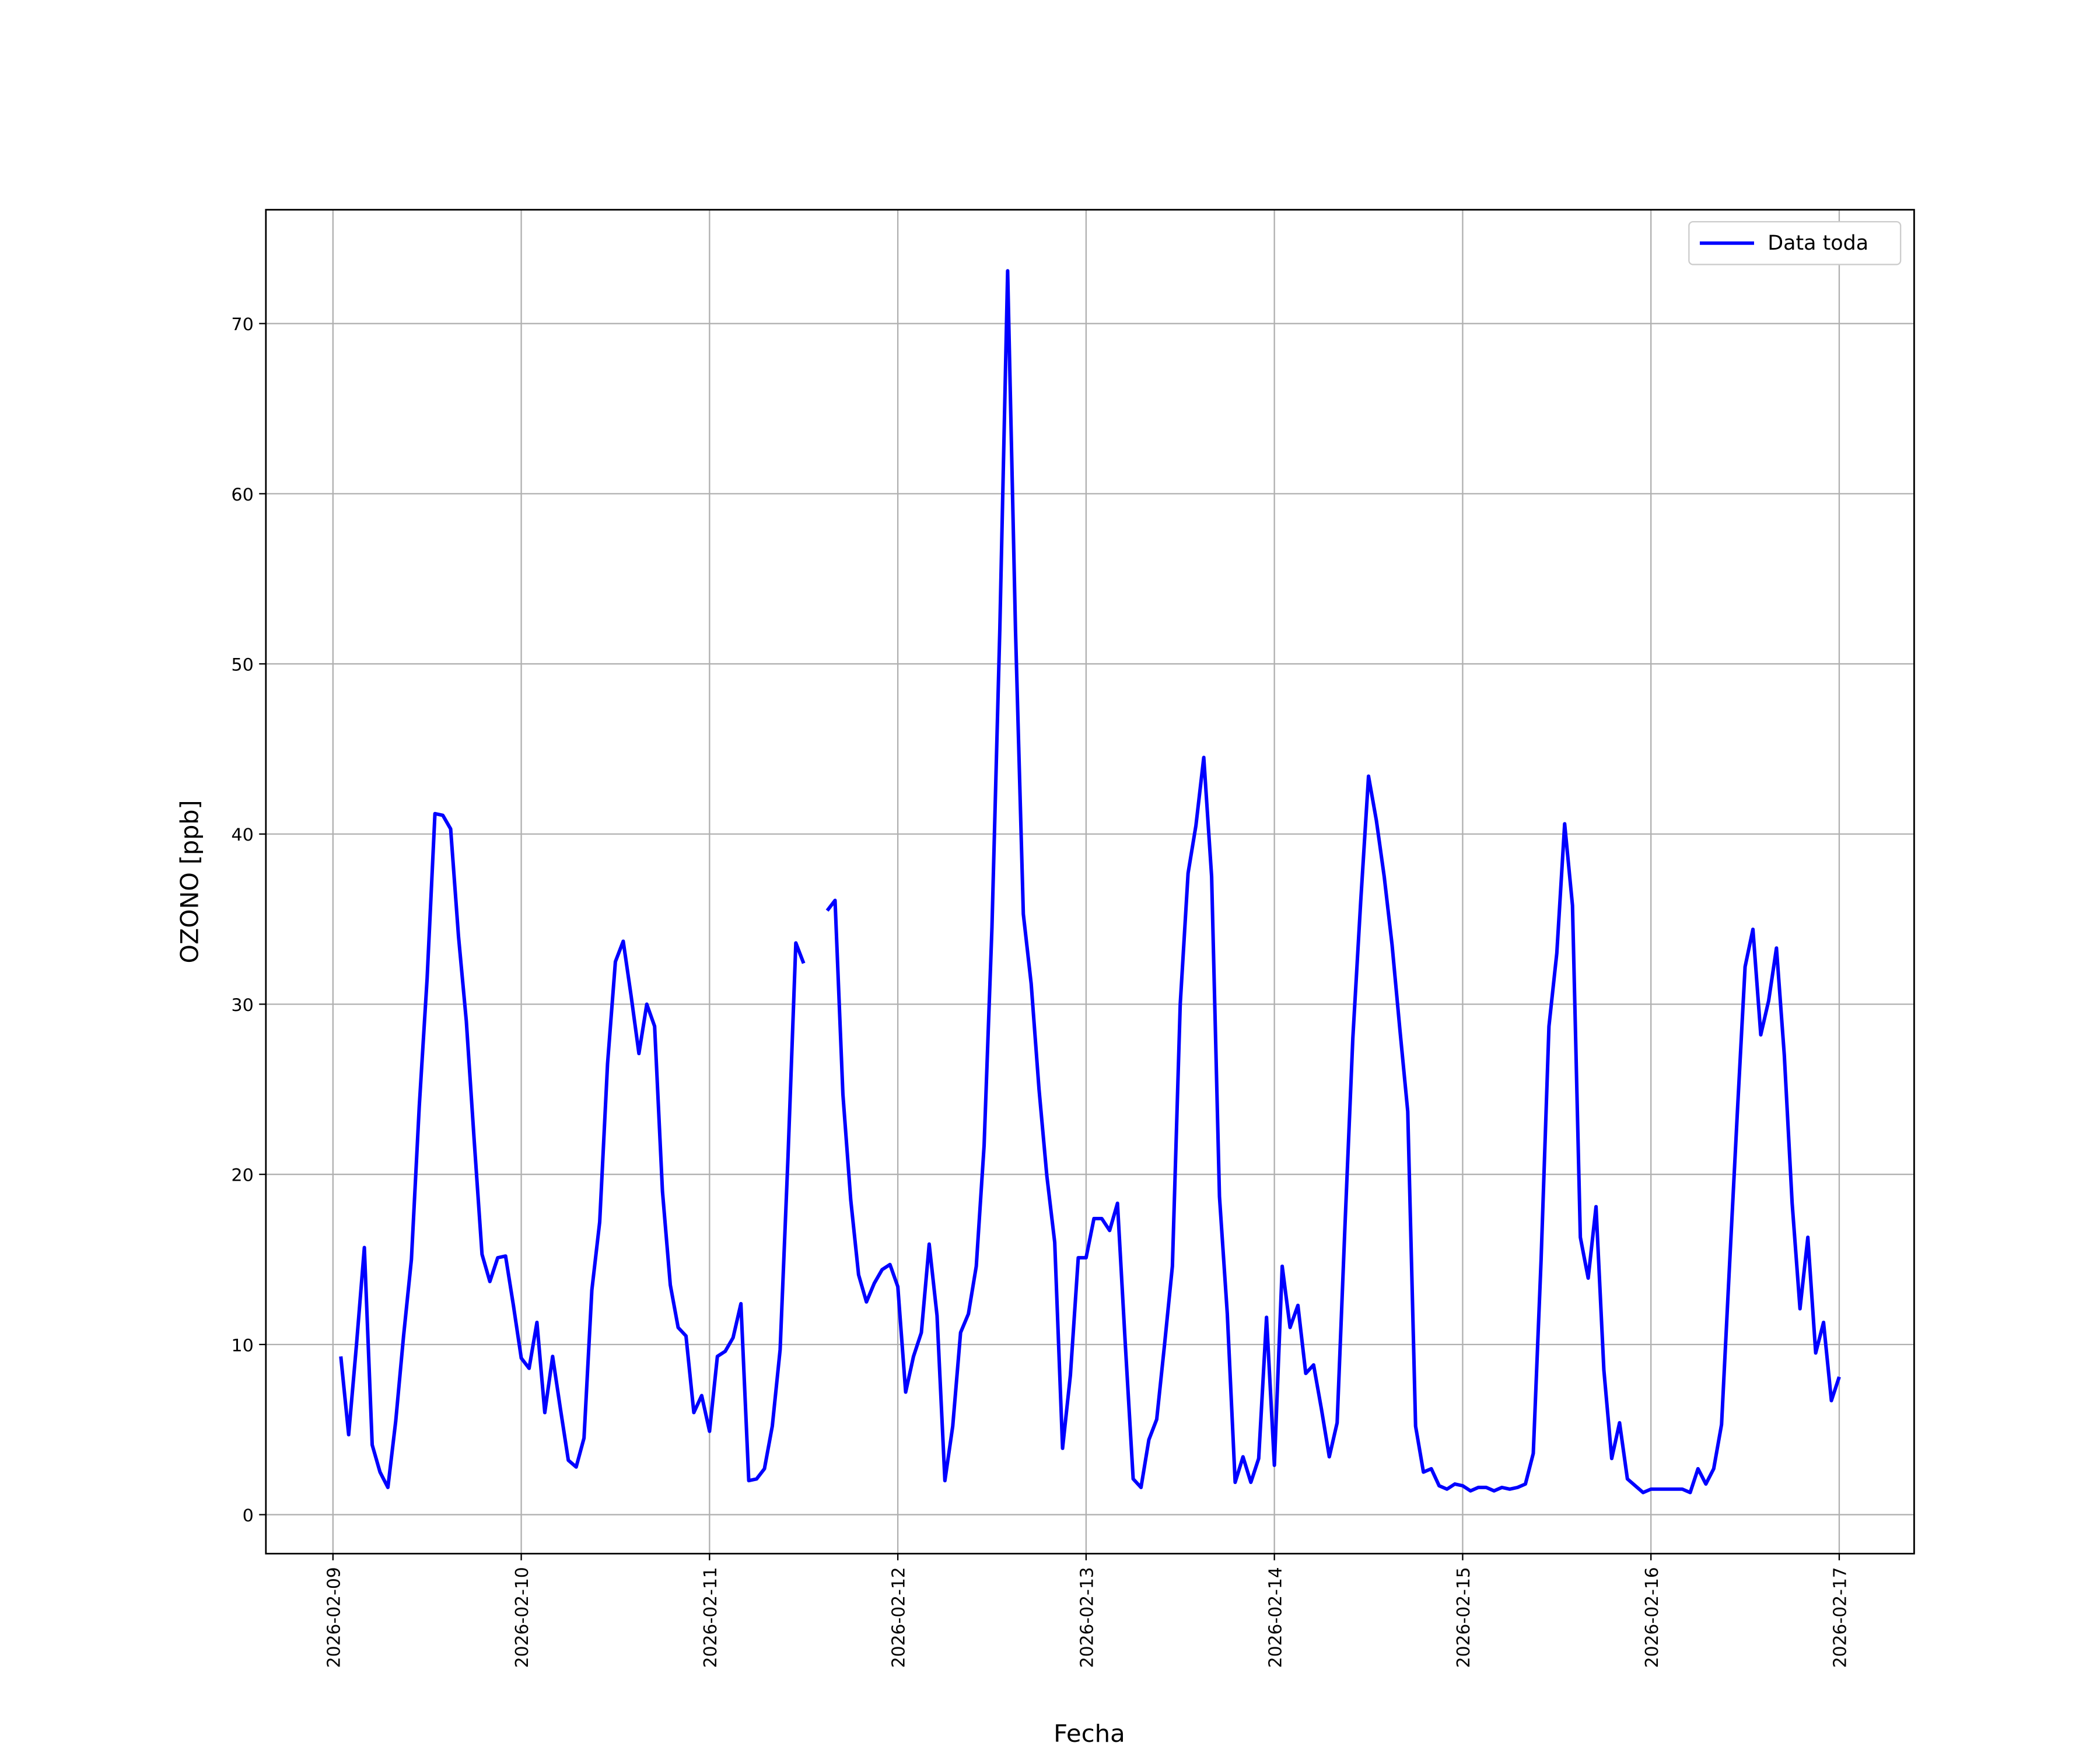  Describe the element at coordinates (242, 1346) in the screenshot. I see `y-tick-label: 10` at that location.